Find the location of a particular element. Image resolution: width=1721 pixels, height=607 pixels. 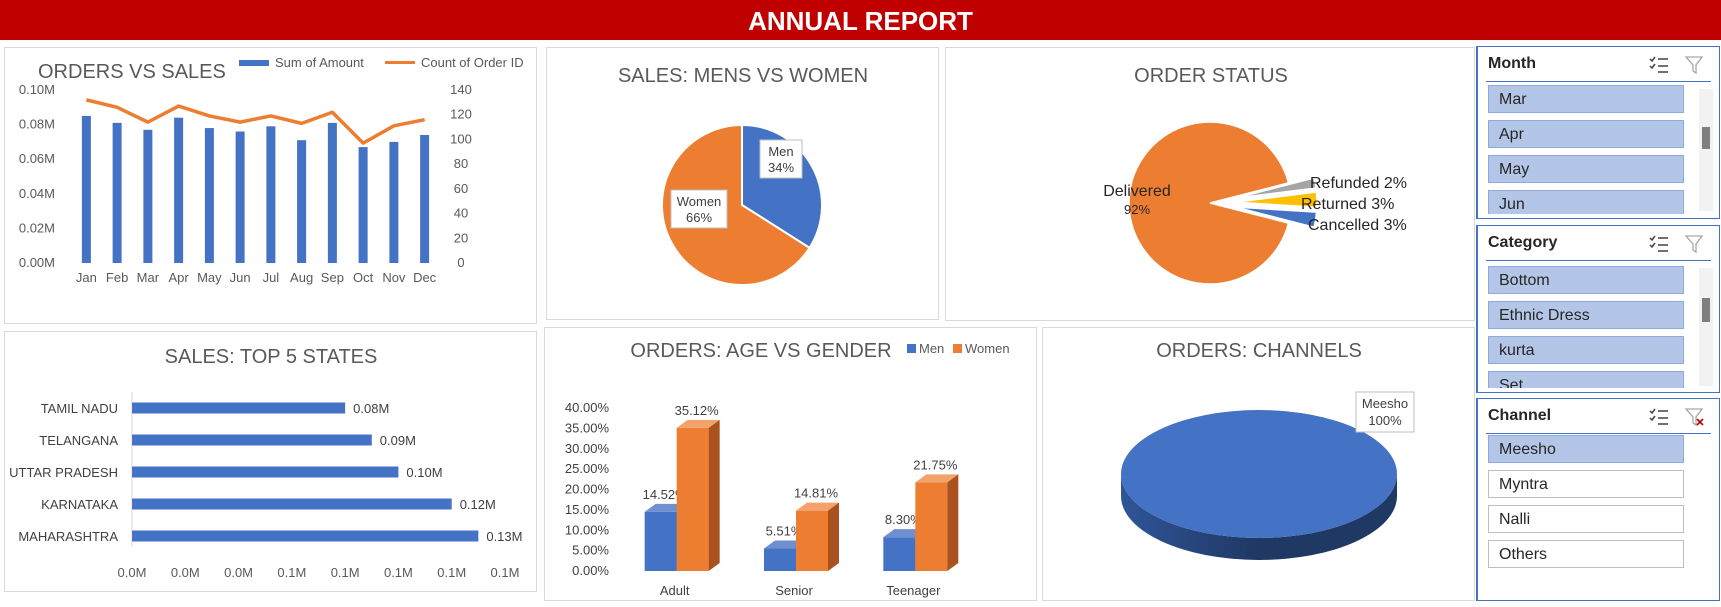

data-label: 8.30% is located at coordinates (903, 519).